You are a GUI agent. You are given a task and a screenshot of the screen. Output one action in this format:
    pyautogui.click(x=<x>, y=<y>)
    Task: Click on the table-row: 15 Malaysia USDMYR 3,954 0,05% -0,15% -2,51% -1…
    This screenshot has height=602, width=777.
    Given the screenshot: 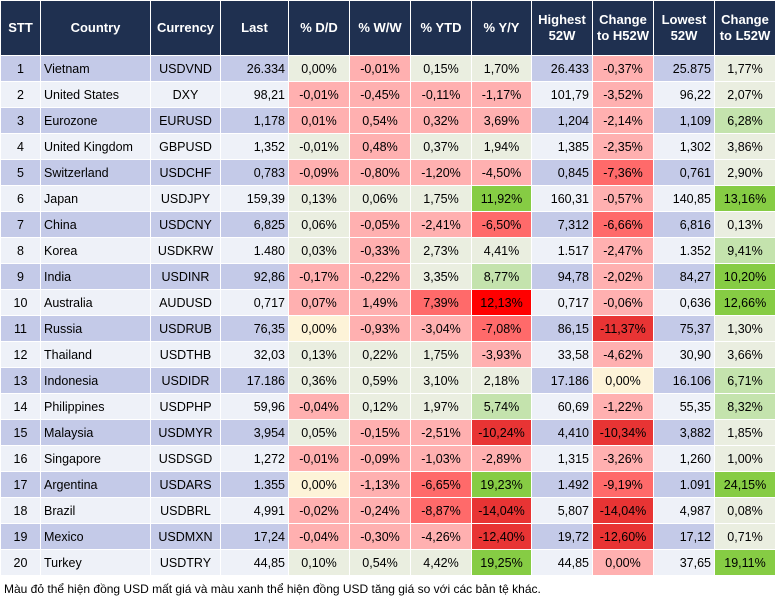 What is the action you would take?
    pyautogui.click(x=388, y=432)
    